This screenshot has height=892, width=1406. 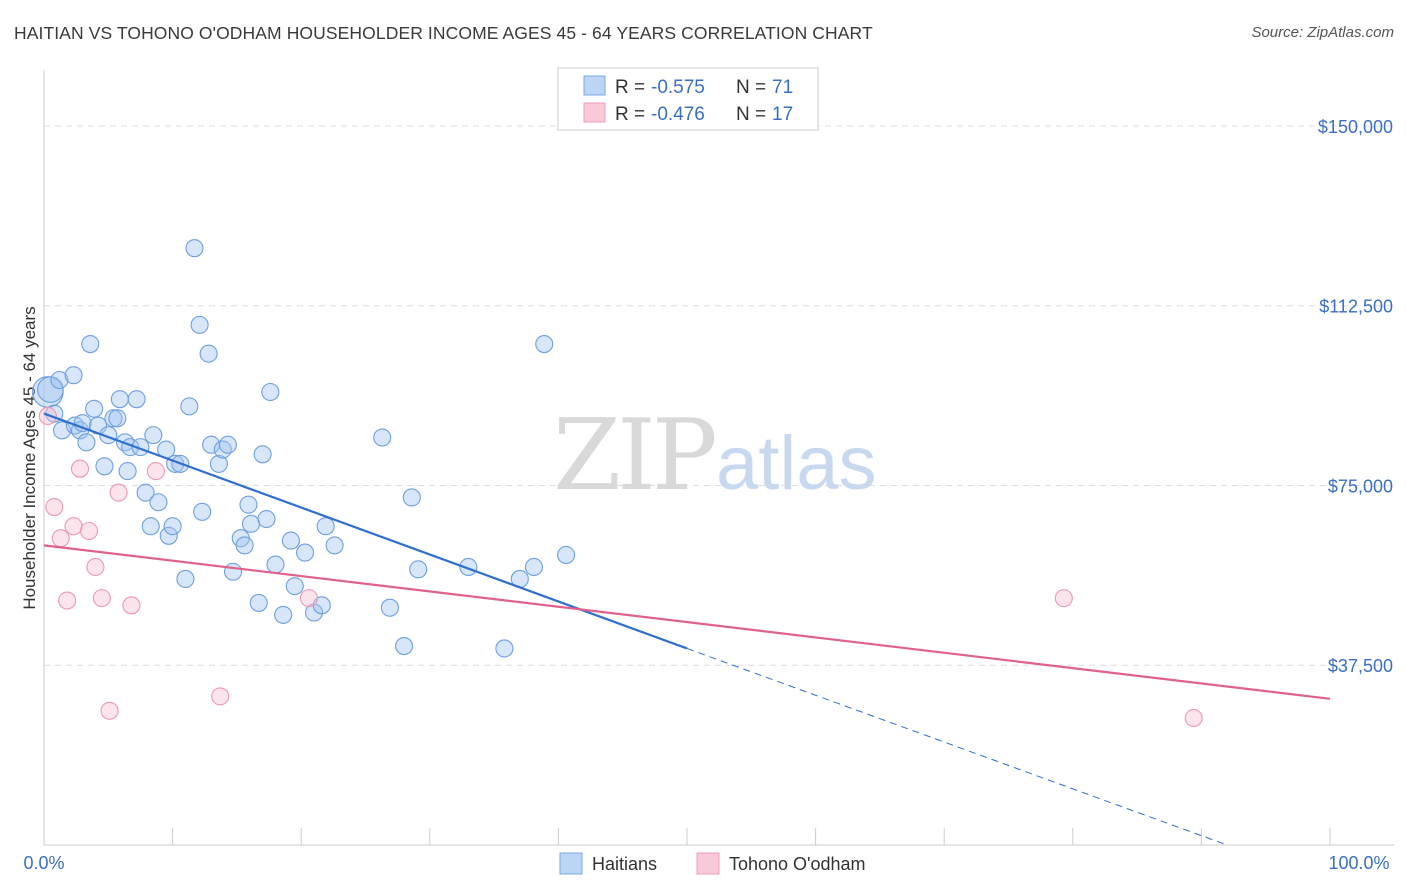 What do you see at coordinates (678, 87) in the screenshot?
I see `legend-r-value-haitians: -0.575` at bounding box center [678, 87].